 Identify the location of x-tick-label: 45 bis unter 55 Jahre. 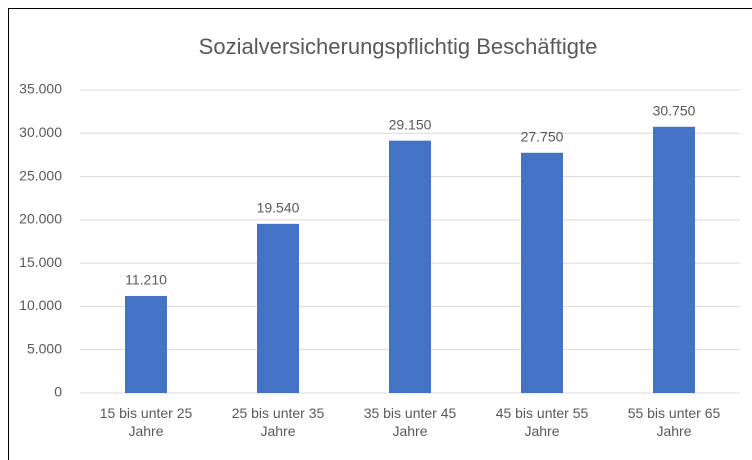
(542, 422).